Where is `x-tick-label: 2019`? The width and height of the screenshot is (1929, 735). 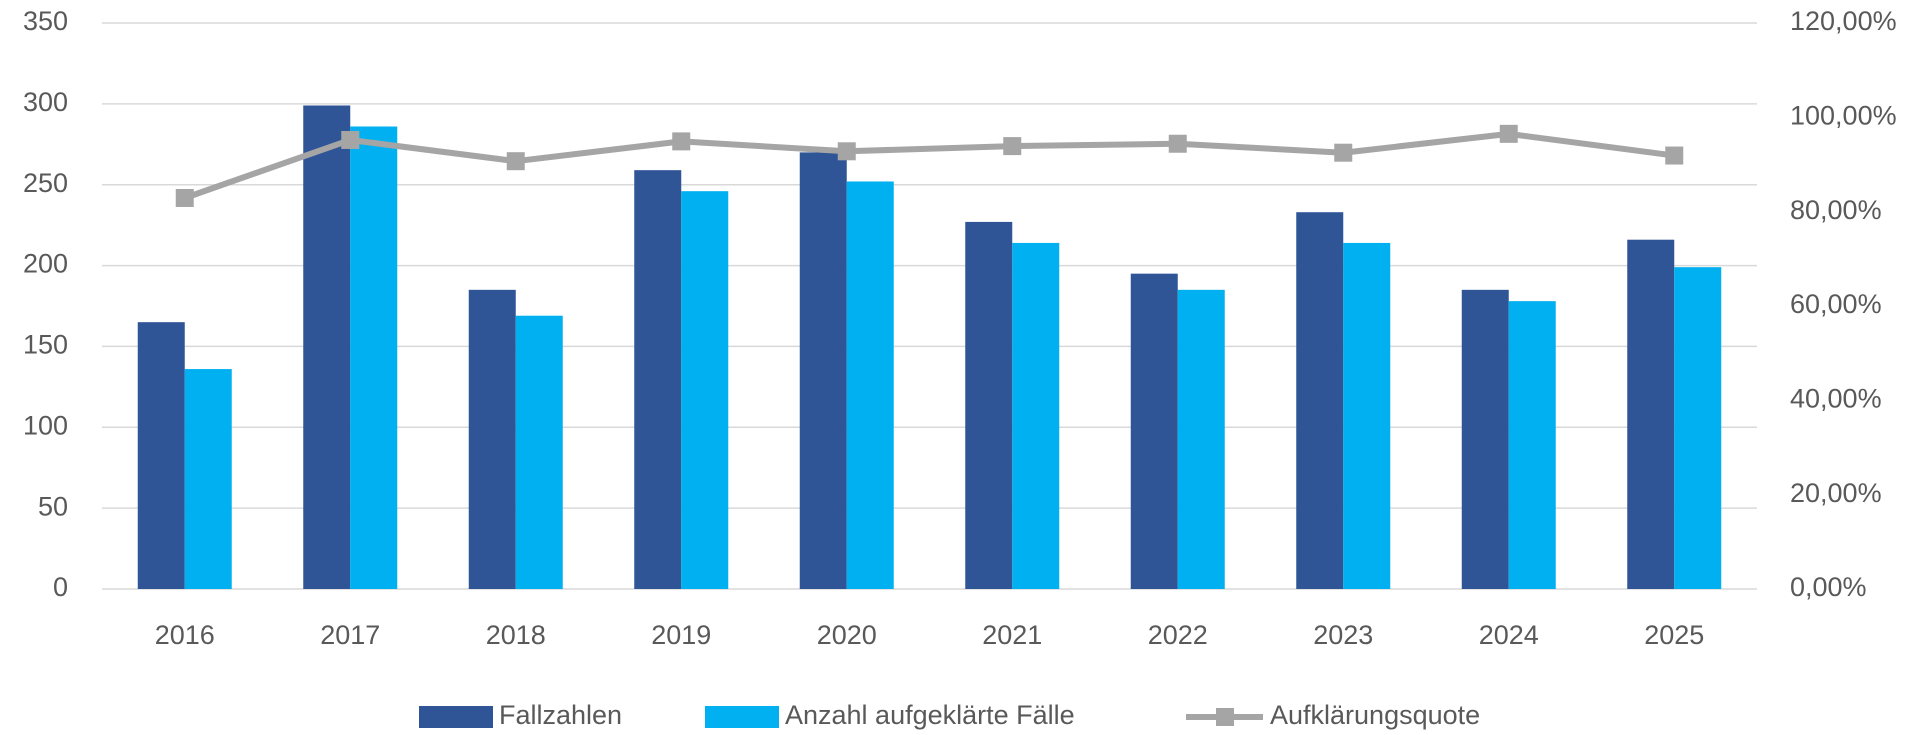
x-tick-label: 2019 is located at coordinates (681, 635).